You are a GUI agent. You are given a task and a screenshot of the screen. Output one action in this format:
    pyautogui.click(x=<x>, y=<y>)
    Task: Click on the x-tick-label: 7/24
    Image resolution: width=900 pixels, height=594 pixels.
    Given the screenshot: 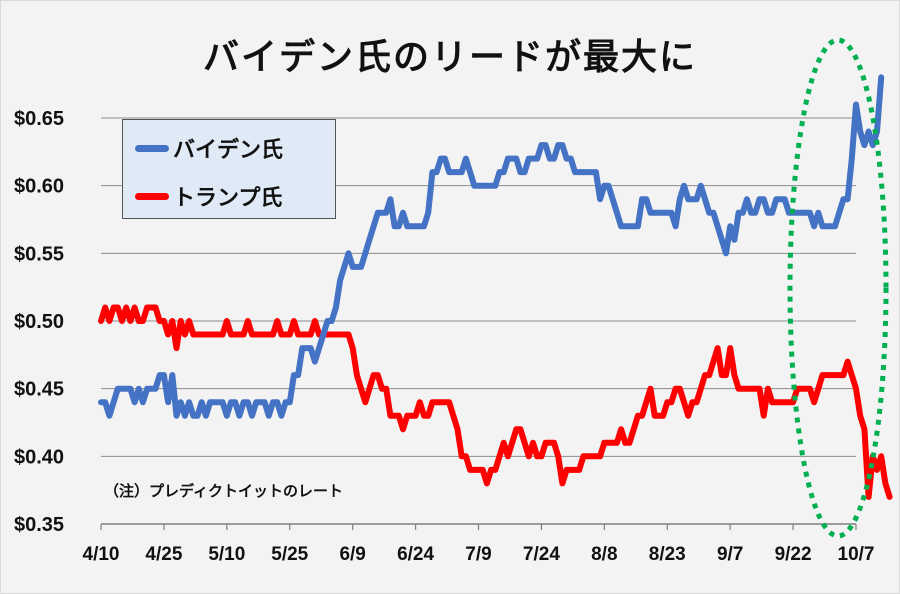 What is the action you would take?
    pyautogui.click(x=541, y=554)
    